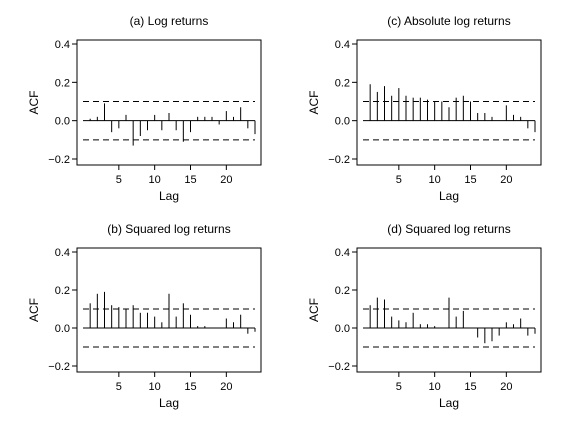  Describe the element at coordinates (168, 229) in the screenshot. I see `chart-title: (b) Squared log returns` at that location.